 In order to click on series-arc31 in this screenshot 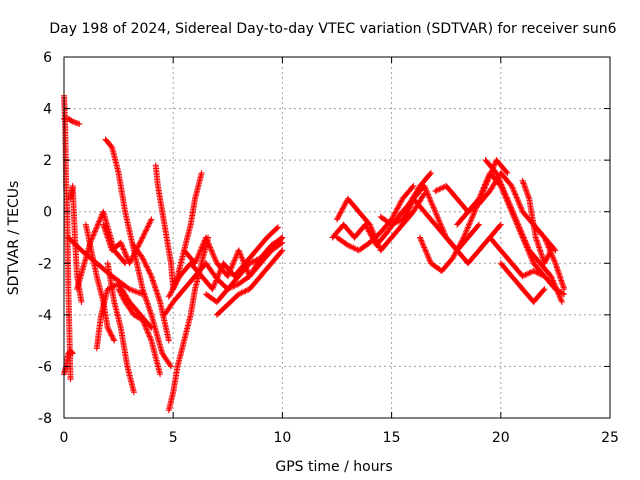, I will do `click(522, 282)`.